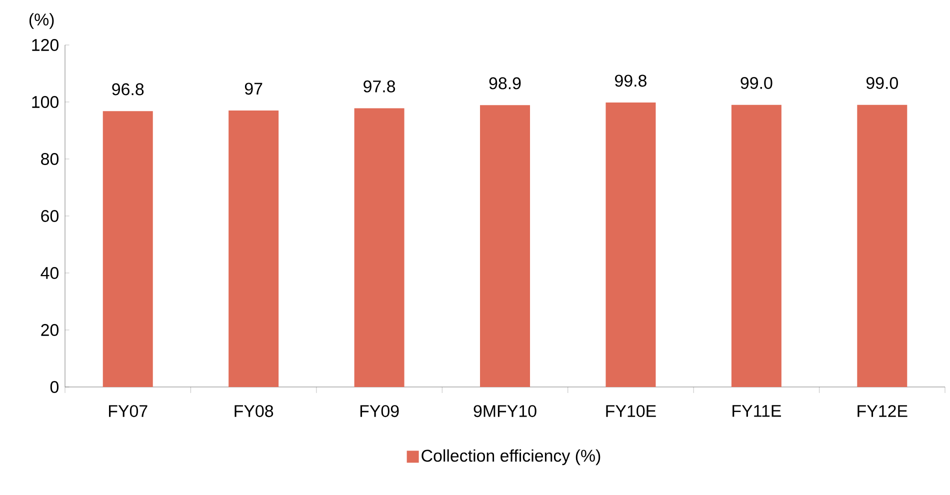 This screenshot has height=495, width=950. Describe the element at coordinates (756, 411) in the screenshot. I see `x-tick-label: FY11E` at that location.